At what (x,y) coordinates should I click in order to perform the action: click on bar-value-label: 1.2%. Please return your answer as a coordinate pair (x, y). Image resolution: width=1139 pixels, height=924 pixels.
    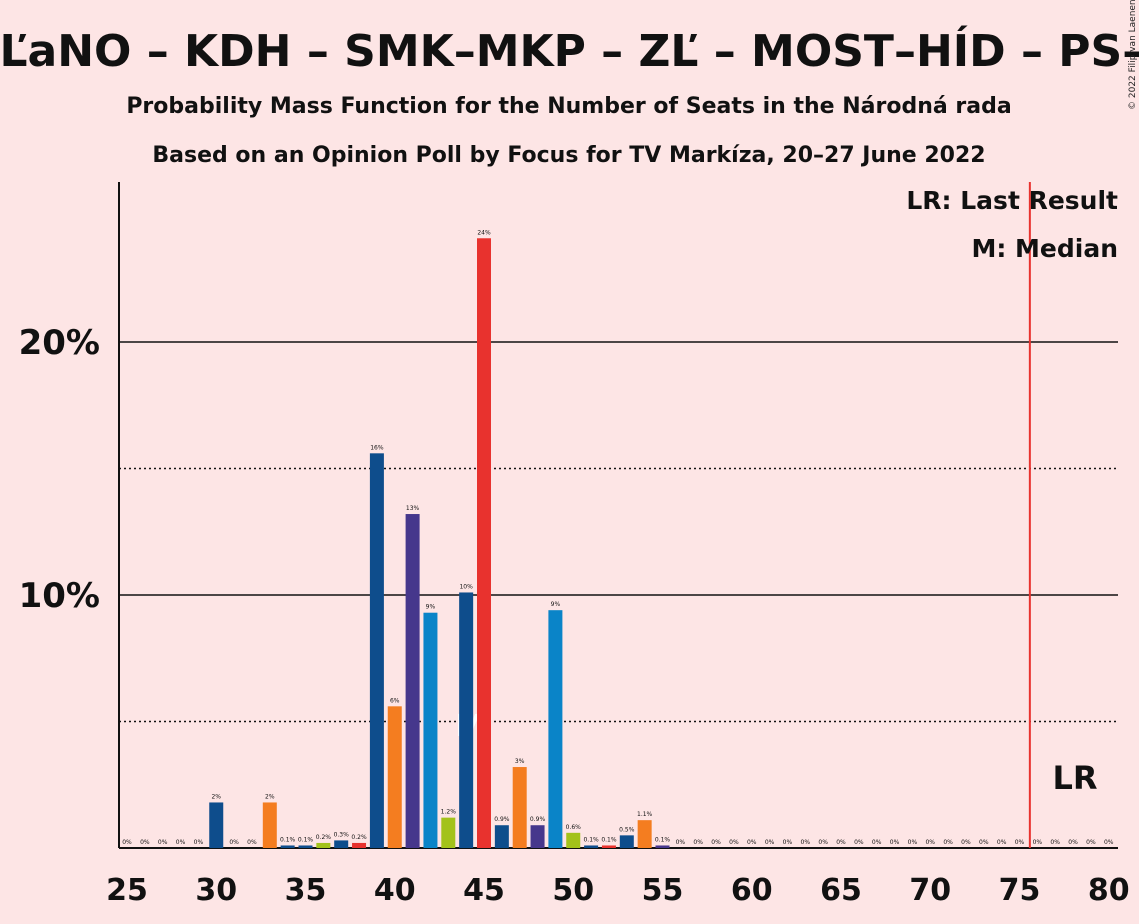
    Looking at the image, I should click on (449, 812).